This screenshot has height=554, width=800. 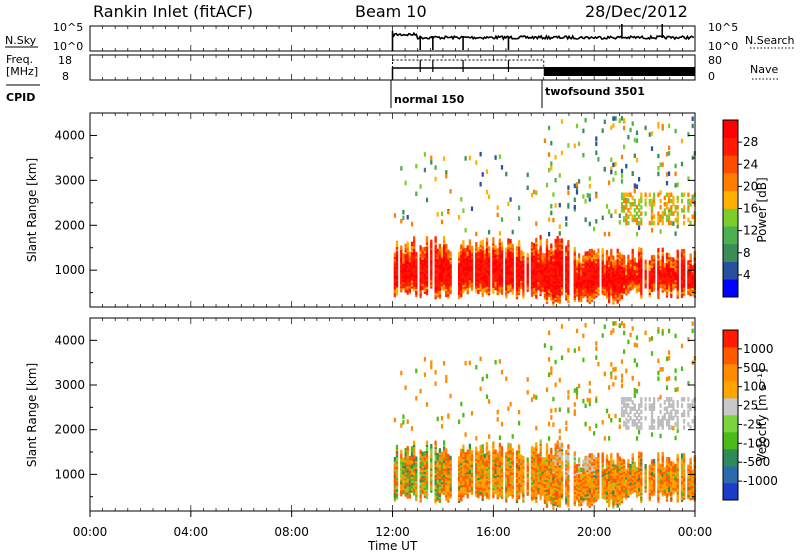 I want to click on power-colorbar-swatch, so click(x=730, y=217).